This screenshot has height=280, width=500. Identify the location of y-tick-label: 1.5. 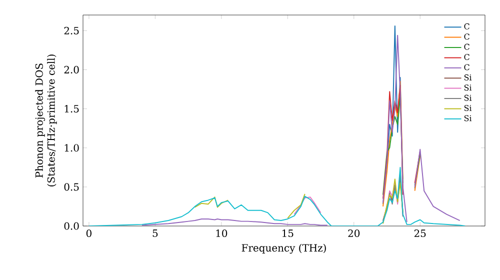
(71, 108).